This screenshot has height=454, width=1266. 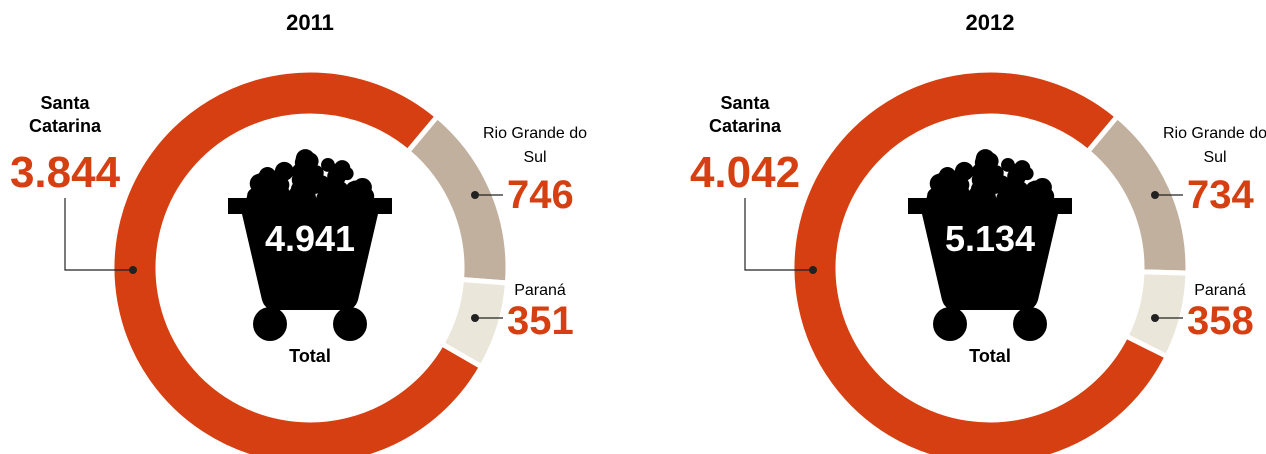 What do you see at coordinates (745, 172) in the screenshot?
I see `value-label: 4.042` at bounding box center [745, 172].